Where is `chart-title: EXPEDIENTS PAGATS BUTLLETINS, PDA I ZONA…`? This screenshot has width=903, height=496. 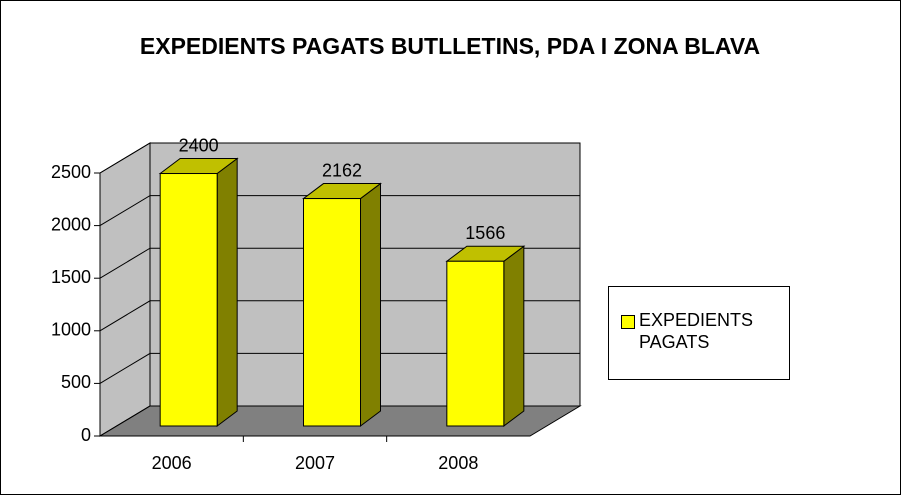
chart-title: EXPEDIENTS PAGATS BUTLLETINS, PDA I ZONA… is located at coordinates (450, 46).